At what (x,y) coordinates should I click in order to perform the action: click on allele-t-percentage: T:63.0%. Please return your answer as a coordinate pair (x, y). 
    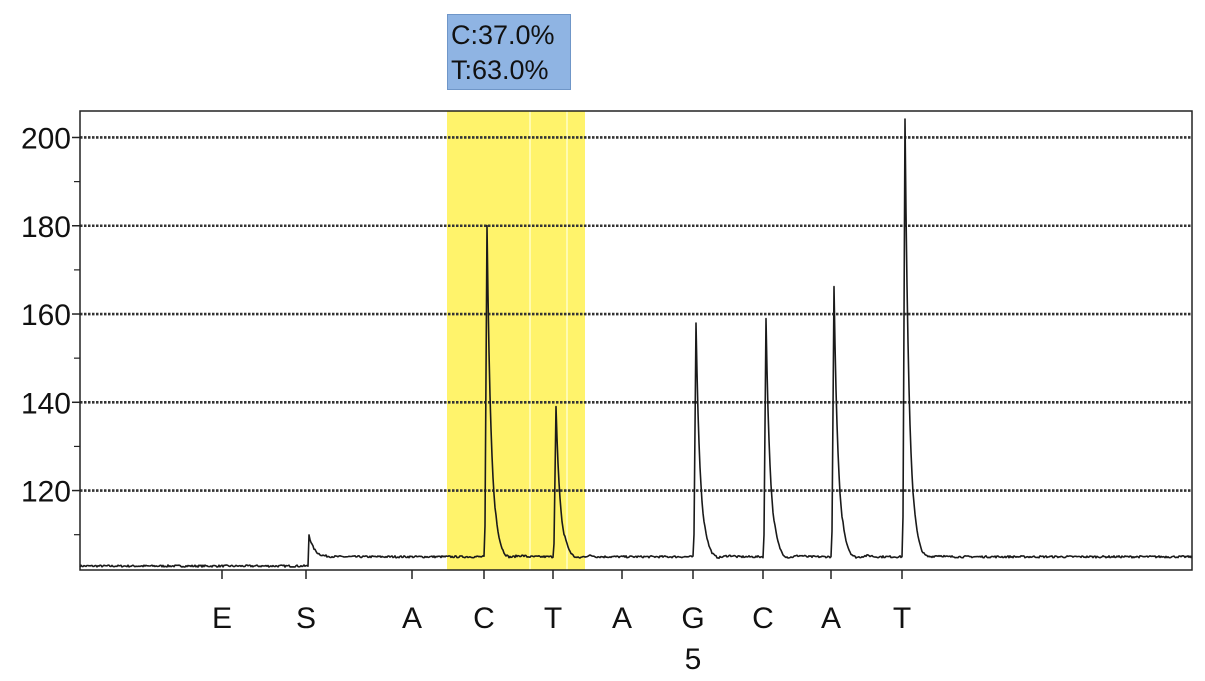
    Looking at the image, I should click on (500, 70).